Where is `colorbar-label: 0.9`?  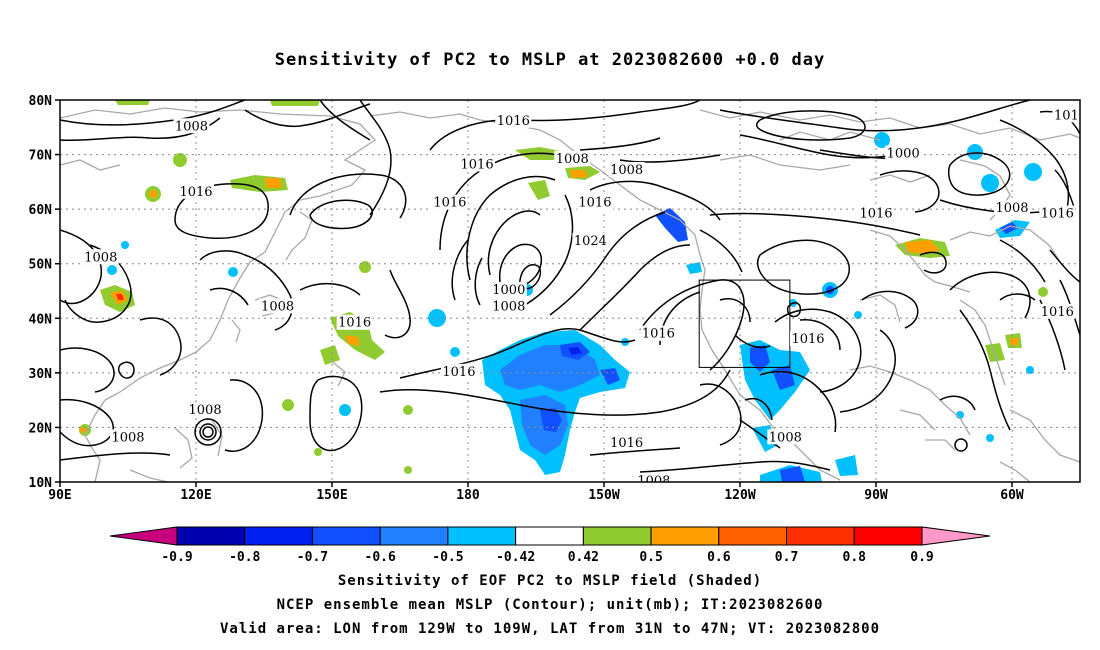 colorbar-label: 0.9 is located at coordinates (921, 557).